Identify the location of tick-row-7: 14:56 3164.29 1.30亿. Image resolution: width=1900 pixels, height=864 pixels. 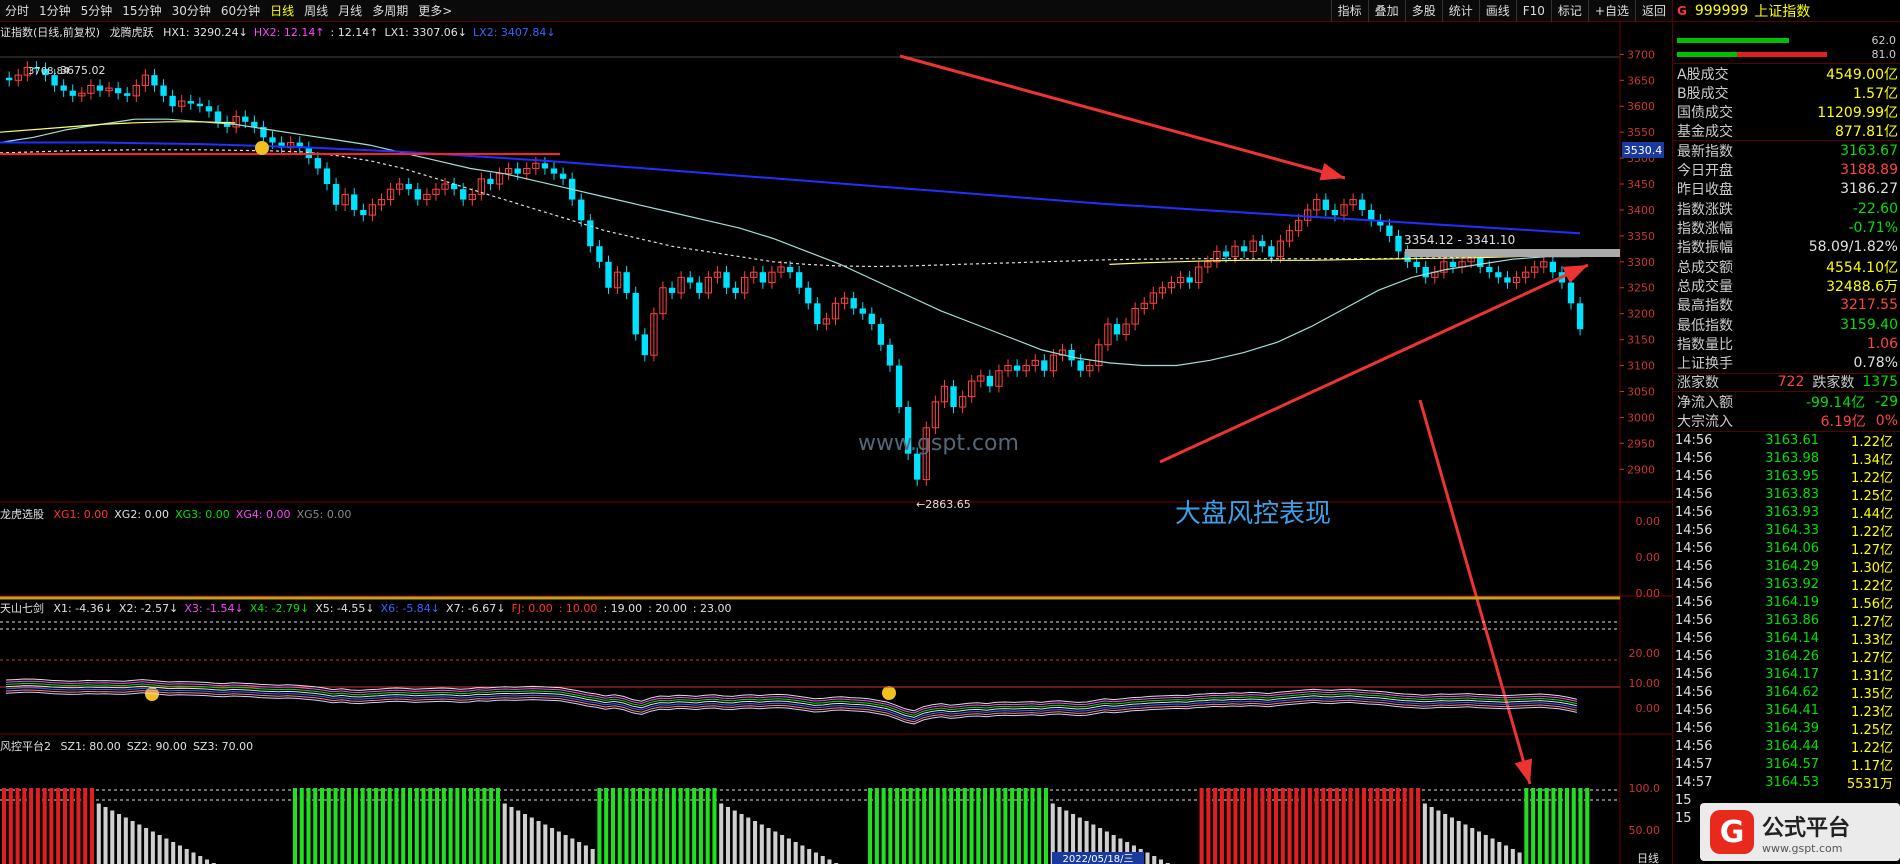
(1786, 567).